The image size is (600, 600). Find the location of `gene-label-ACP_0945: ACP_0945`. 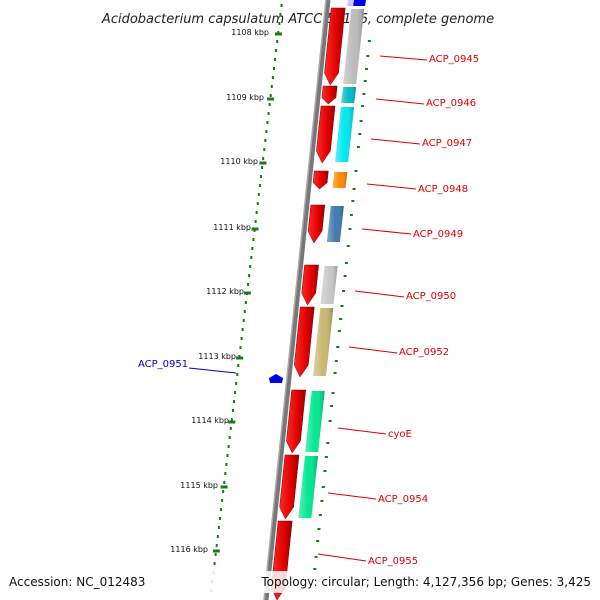

gene-label-ACP_0945: ACP_0945 is located at coordinates (454, 59).